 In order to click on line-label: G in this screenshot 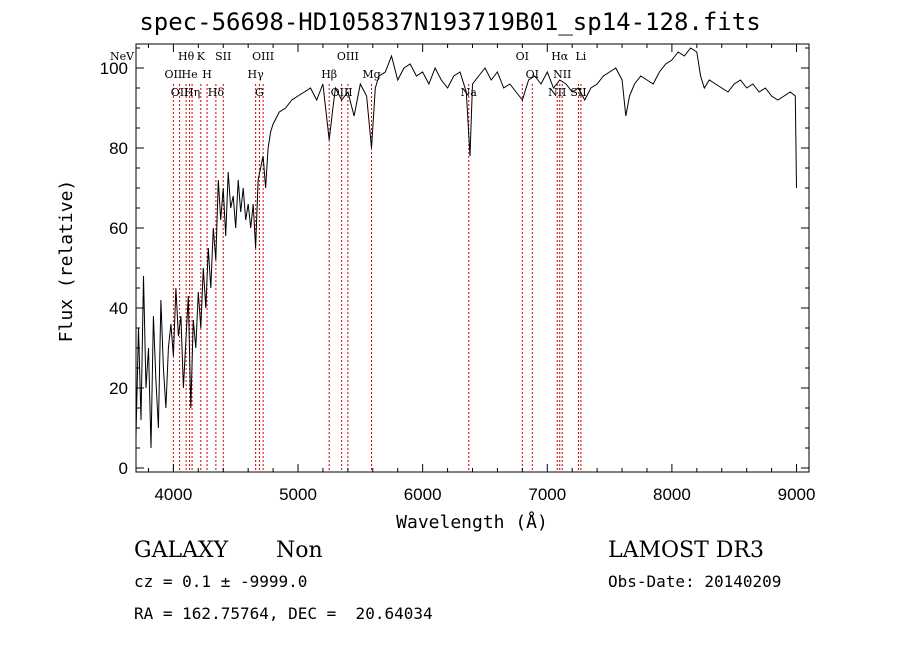, I will do `click(259, 92)`.